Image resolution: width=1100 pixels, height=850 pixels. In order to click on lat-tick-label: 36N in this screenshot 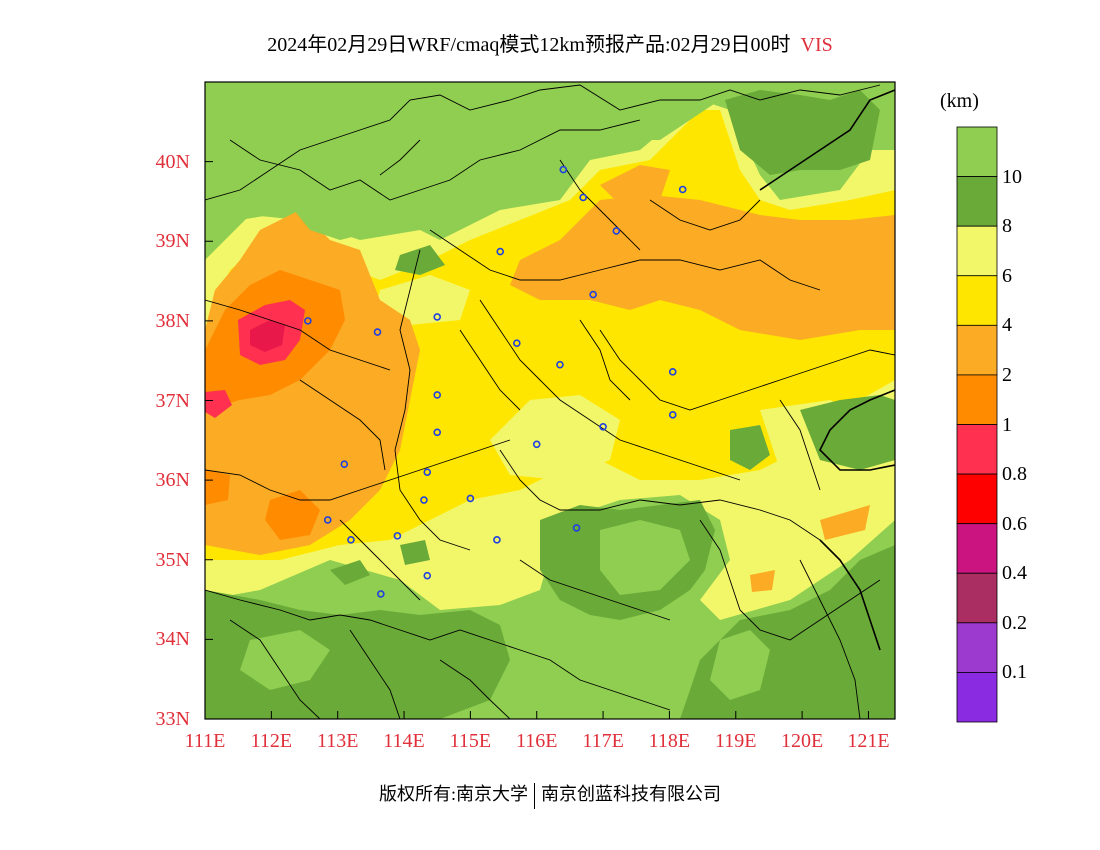, I will do `click(172, 480)`.